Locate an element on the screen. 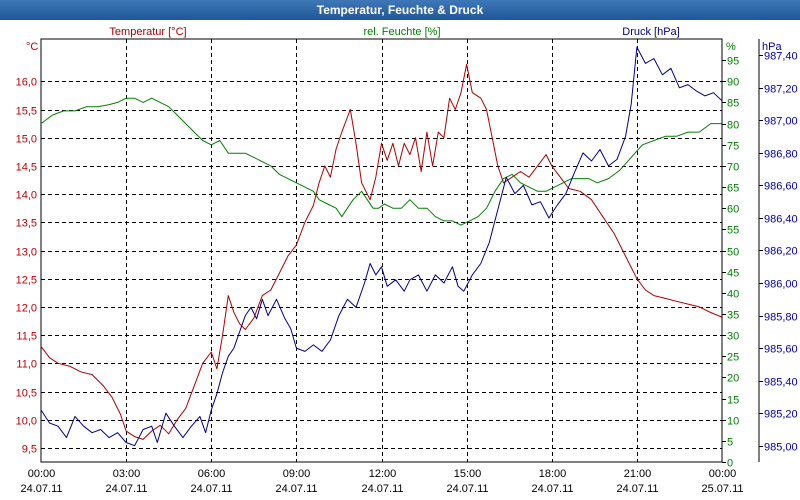  left-axis-unit: °C is located at coordinates (32, 47).